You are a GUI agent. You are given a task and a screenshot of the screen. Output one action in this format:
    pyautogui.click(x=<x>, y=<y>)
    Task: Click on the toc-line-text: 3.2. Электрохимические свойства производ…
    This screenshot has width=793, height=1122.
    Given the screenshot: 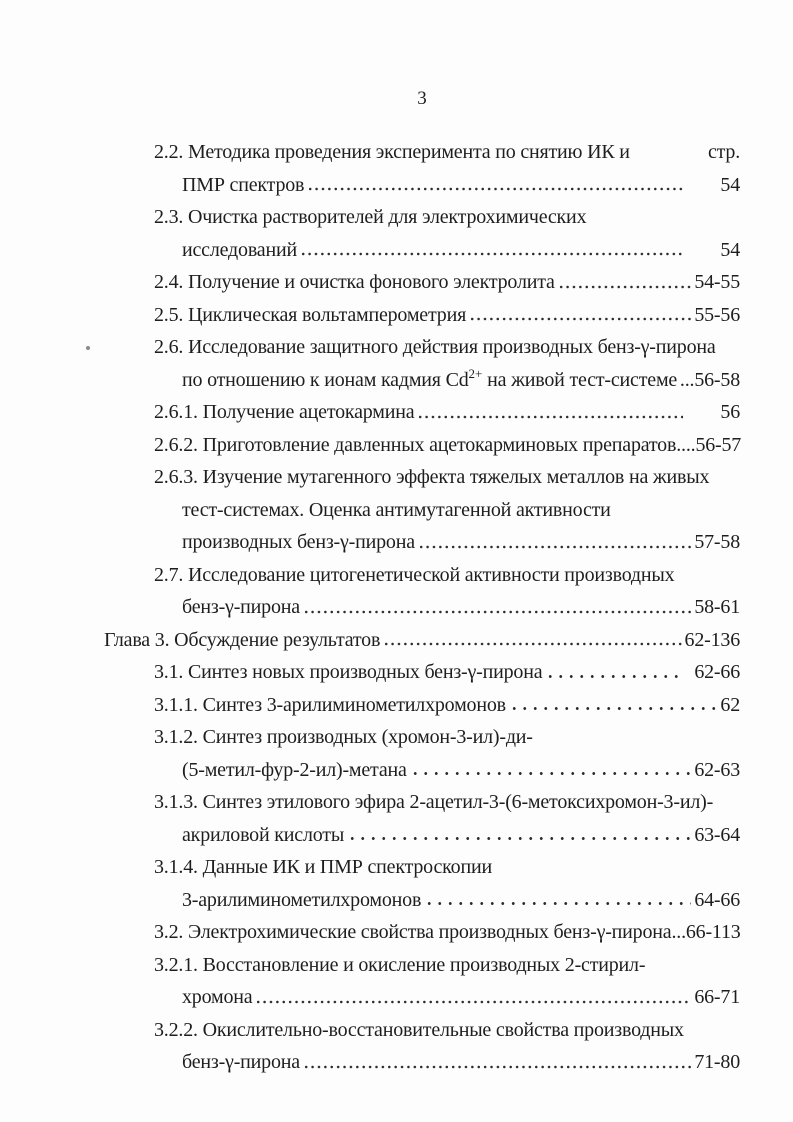 What is the action you would take?
    pyautogui.click(x=413, y=932)
    